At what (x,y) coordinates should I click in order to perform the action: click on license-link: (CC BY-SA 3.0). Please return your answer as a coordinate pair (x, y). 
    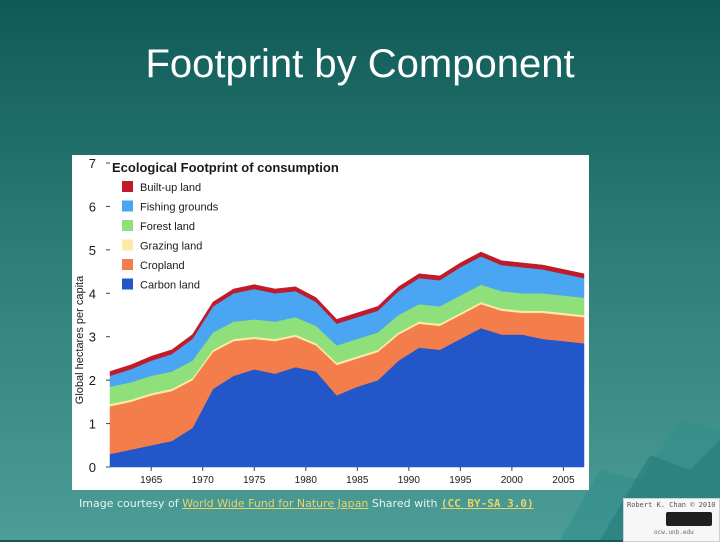
    Looking at the image, I should click on (487, 503).